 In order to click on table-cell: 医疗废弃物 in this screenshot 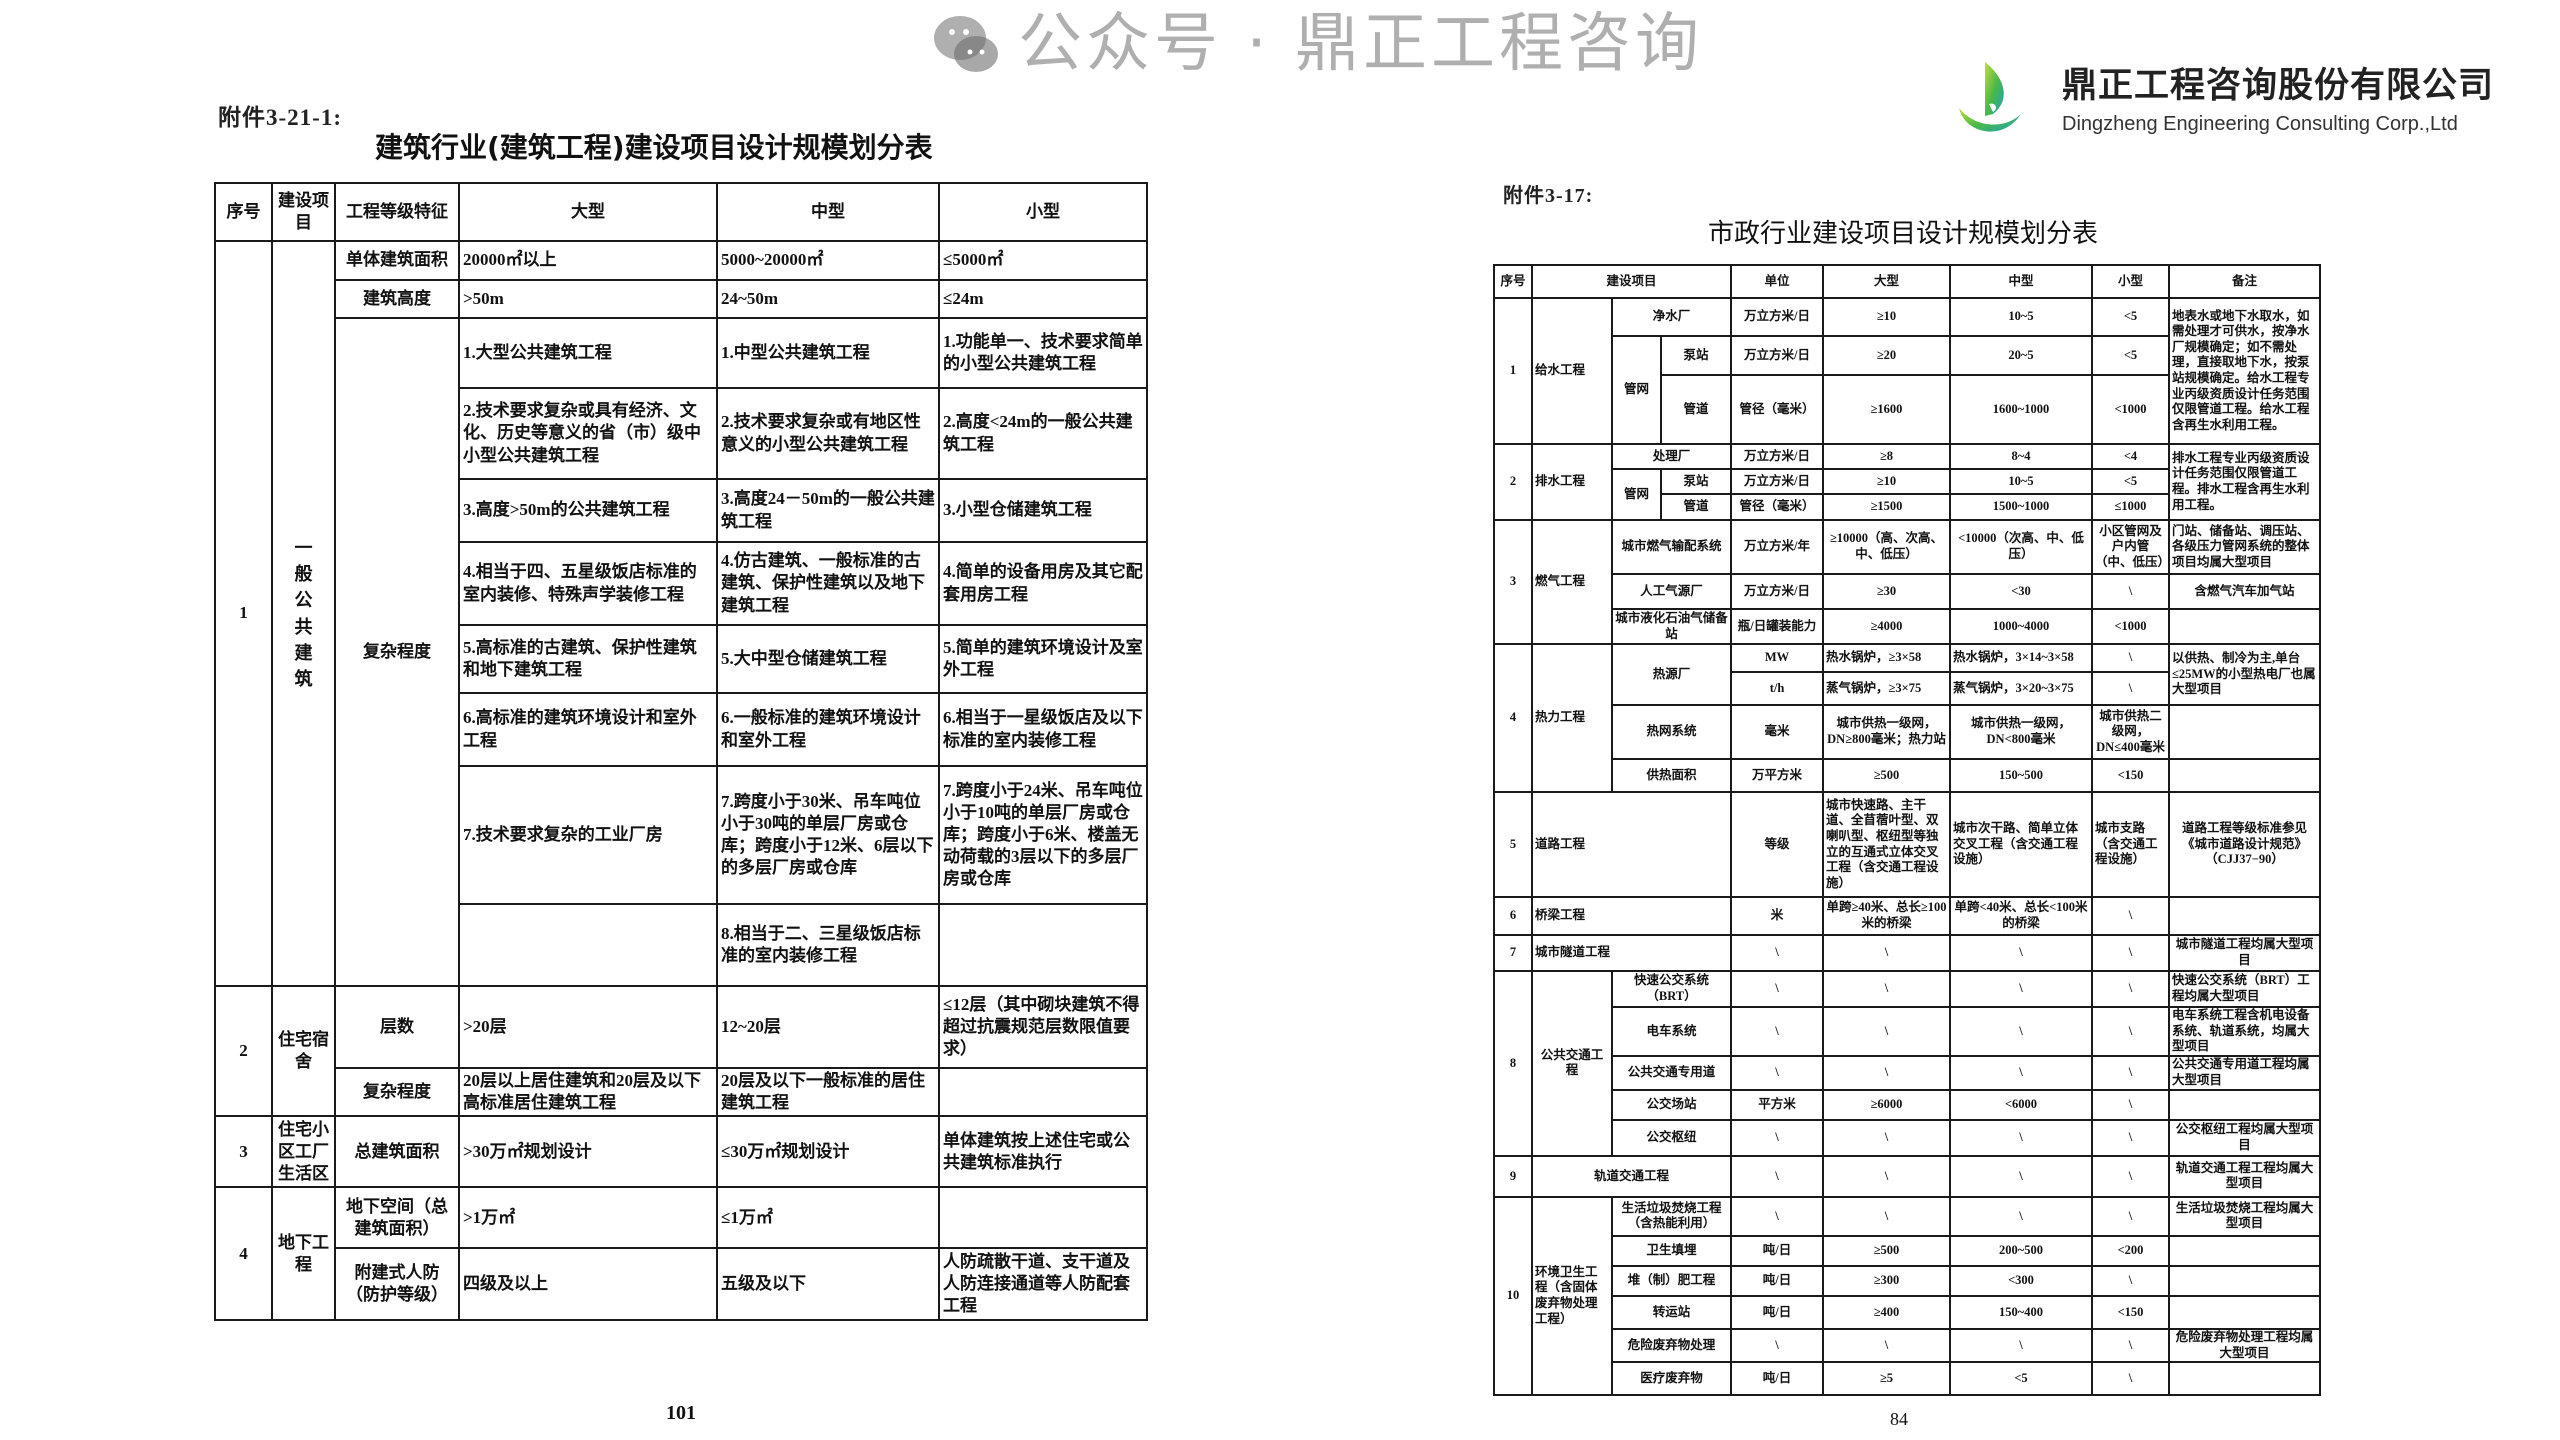, I will do `click(1671, 1379)`.